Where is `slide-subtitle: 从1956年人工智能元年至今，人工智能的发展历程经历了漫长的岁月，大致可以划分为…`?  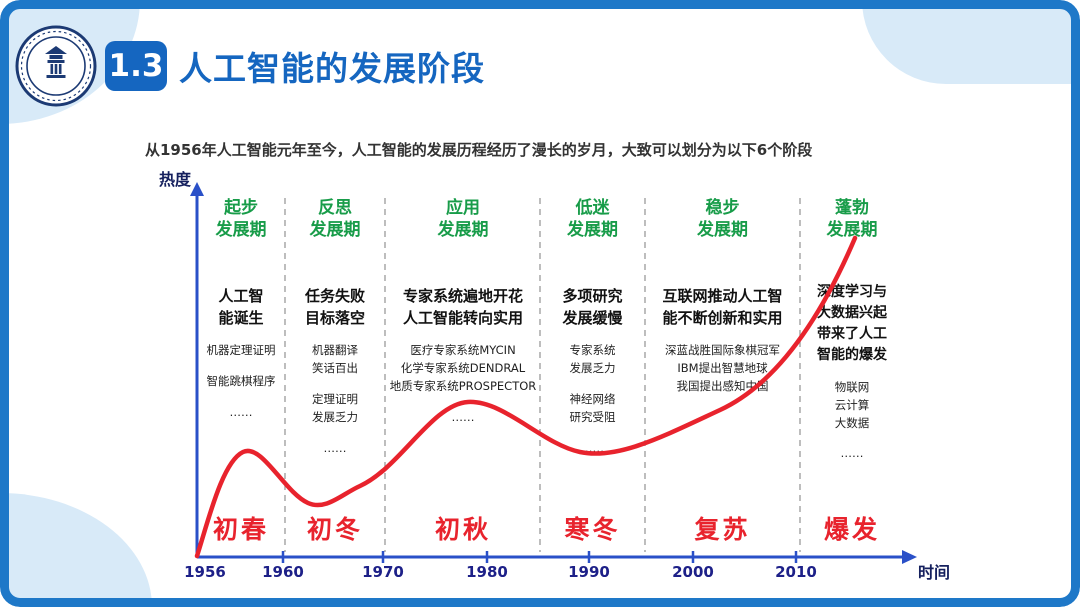
slide-subtitle: 从1956年人工智能元年至今，人工智能的发展历程经历了漫长的岁月，大致可以划分为… is located at coordinates (479, 150).